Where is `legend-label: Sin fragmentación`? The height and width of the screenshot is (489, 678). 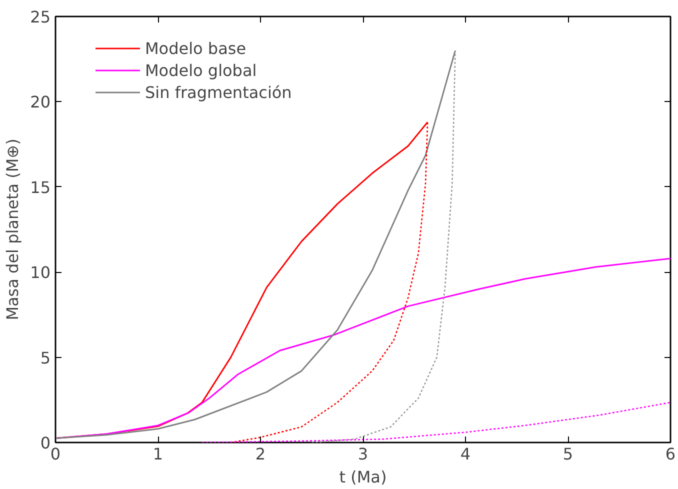 legend-label: Sin fragmentación is located at coordinates (218, 92).